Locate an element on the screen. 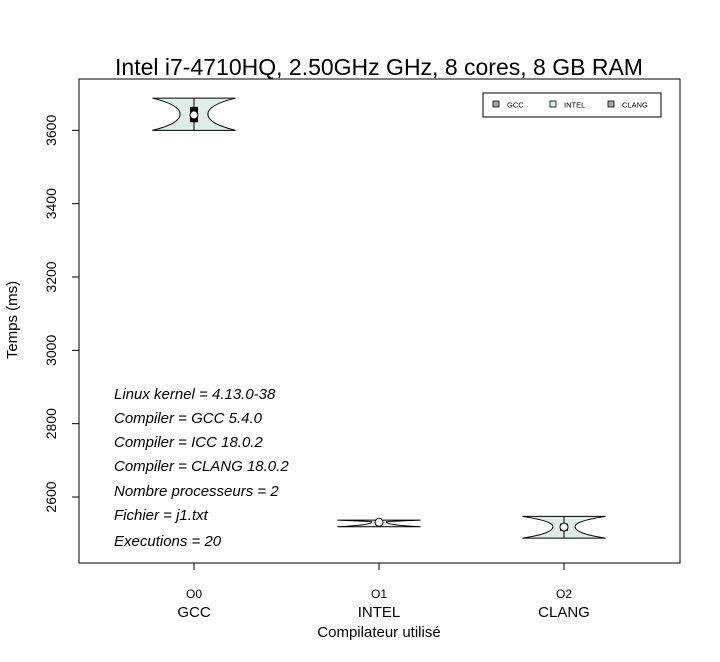 The height and width of the screenshot is (662, 720). annotation-line: Compiler = CLANG 18.0.2 is located at coordinates (201, 466).